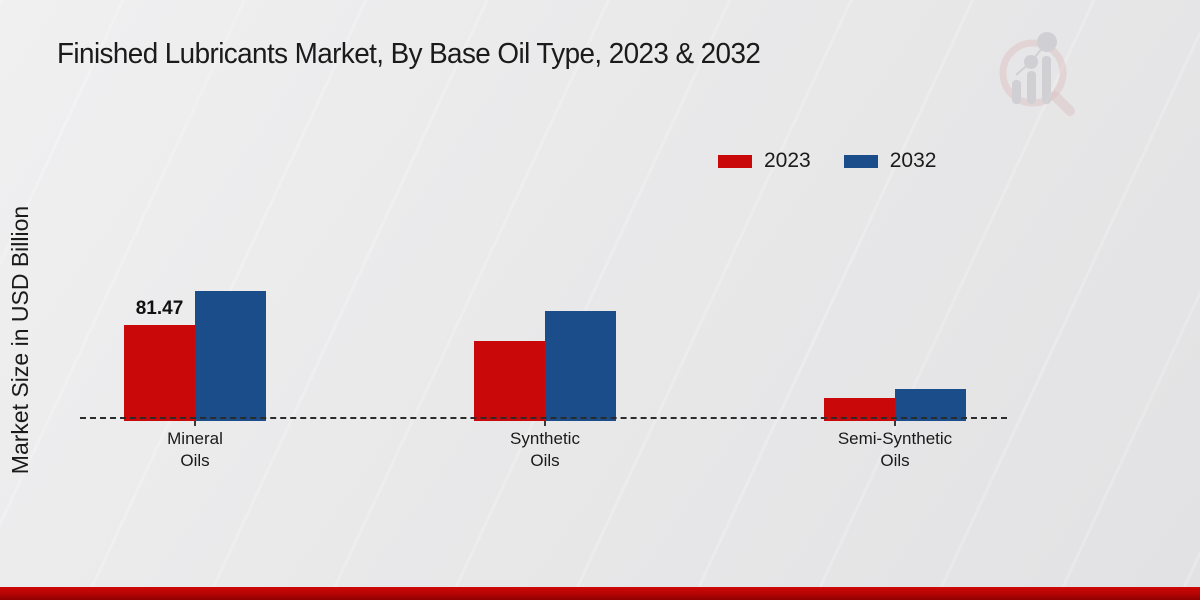  What do you see at coordinates (545, 449) in the screenshot?
I see `category-label-synthetic-oils: Synthetic Oils` at bounding box center [545, 449].